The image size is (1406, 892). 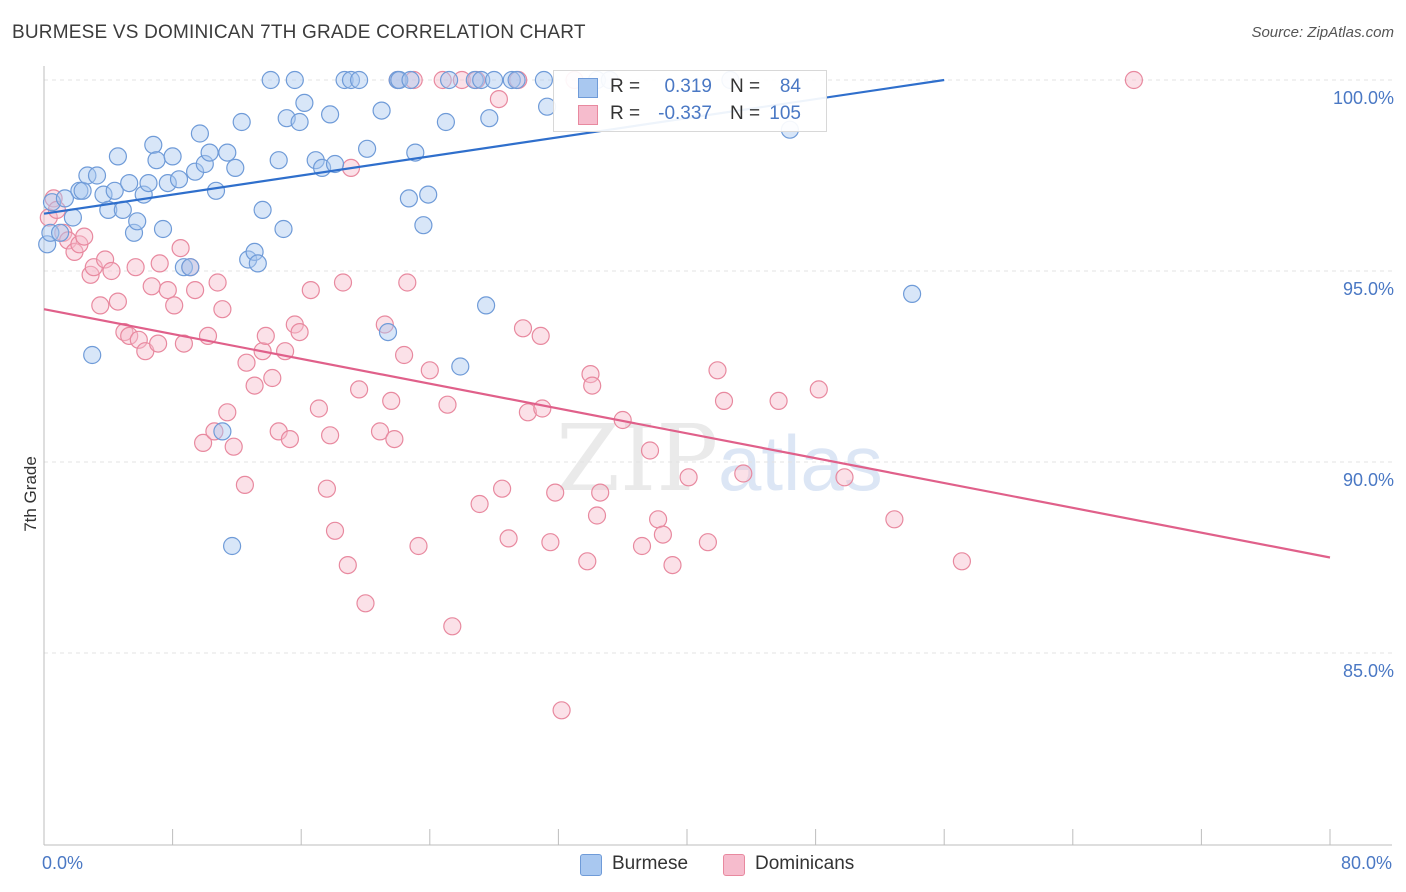 I want to click on x-tick-label: 0.0%, so click(x=62, y=863).